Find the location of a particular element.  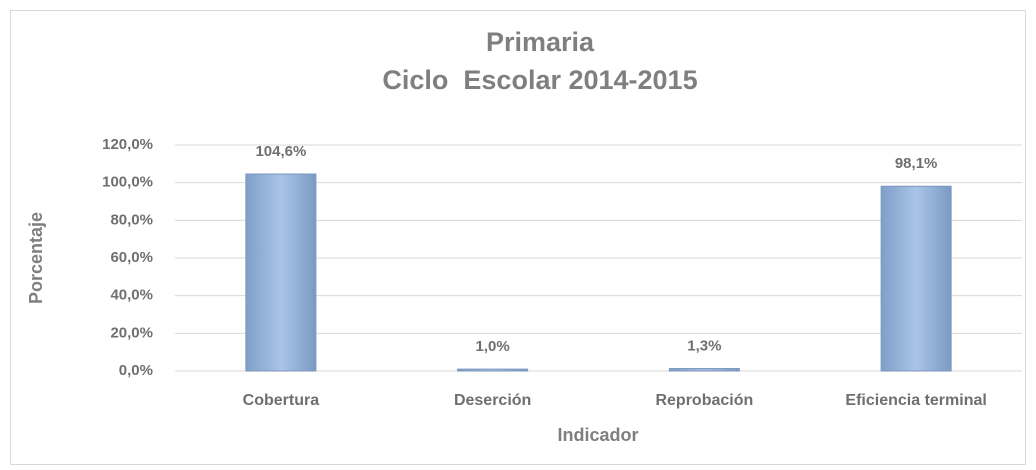

x-axis-label: Indicador is located at coordinates (597, 435).